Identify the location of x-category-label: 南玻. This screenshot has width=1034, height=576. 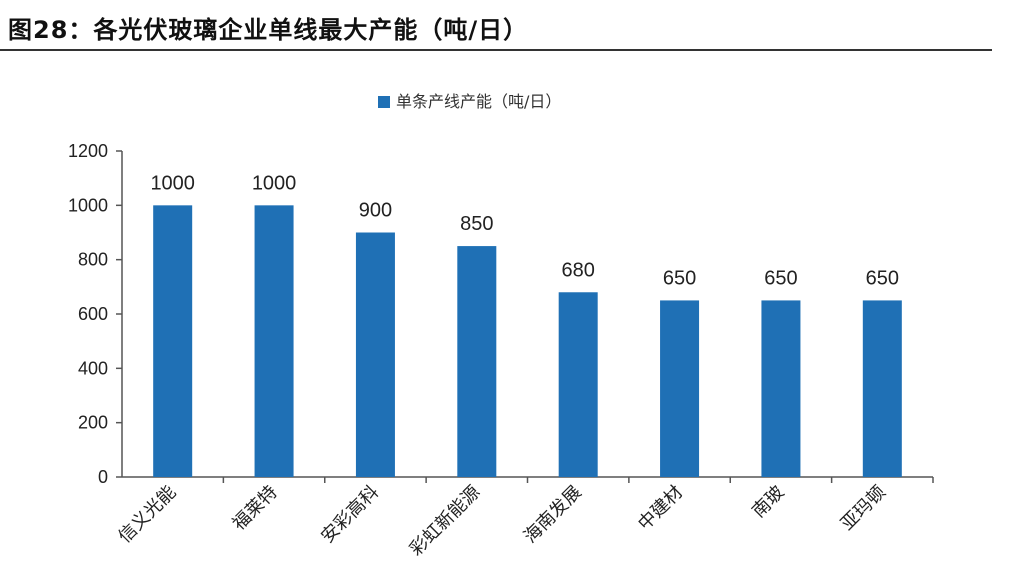
(768, 502).